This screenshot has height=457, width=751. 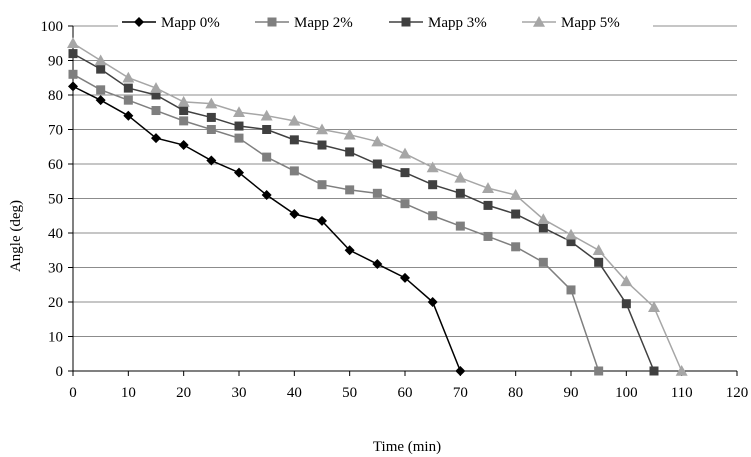 I want to click on x-tick-label: 30, so click(x=239, y=393).